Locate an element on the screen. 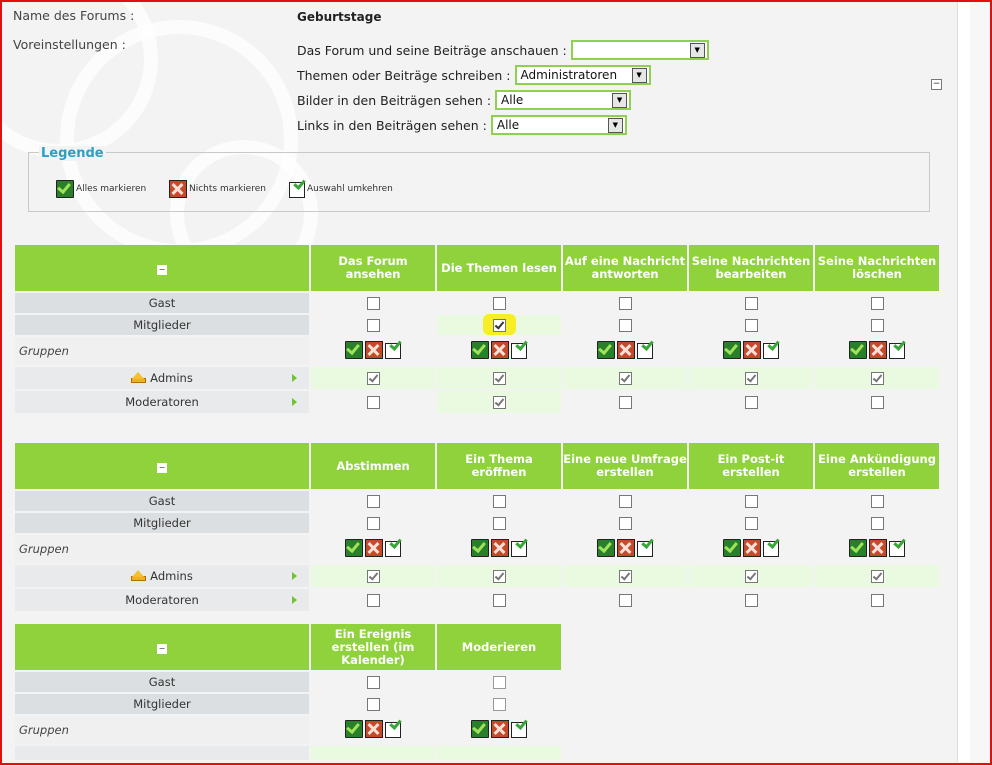 The width and height of the screenshot is (992, 765). pref-links-select: Alle ▼ is located at coordinates (558, 125).